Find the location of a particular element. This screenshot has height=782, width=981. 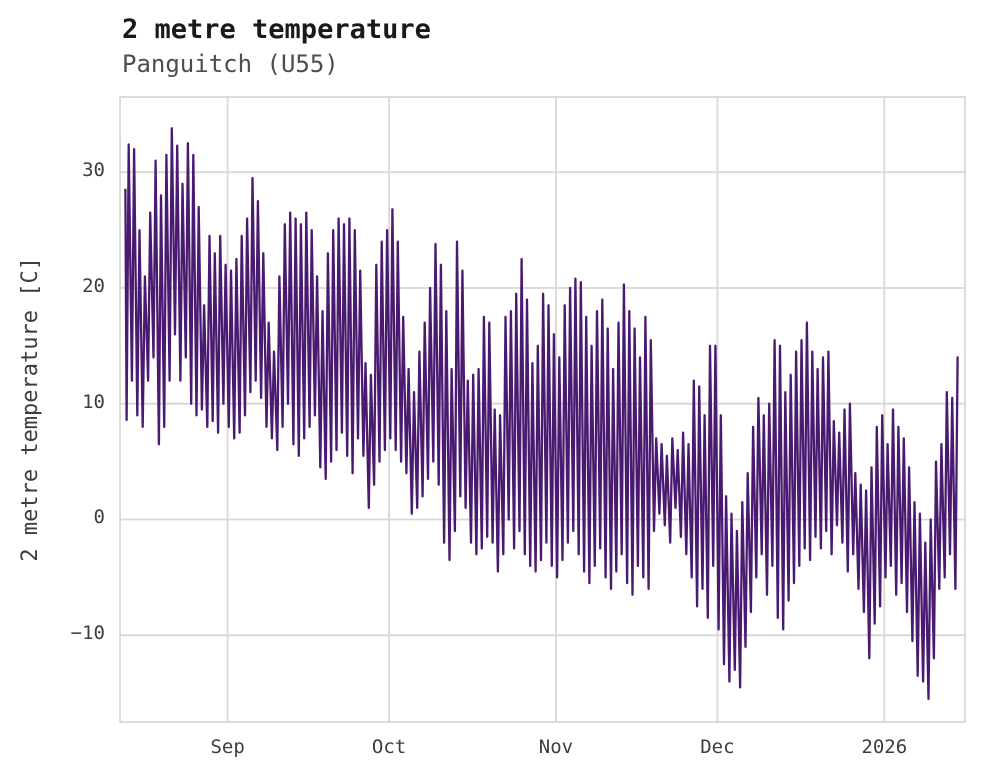

y-tick-label: 20 is located at coordinates (93, 285).